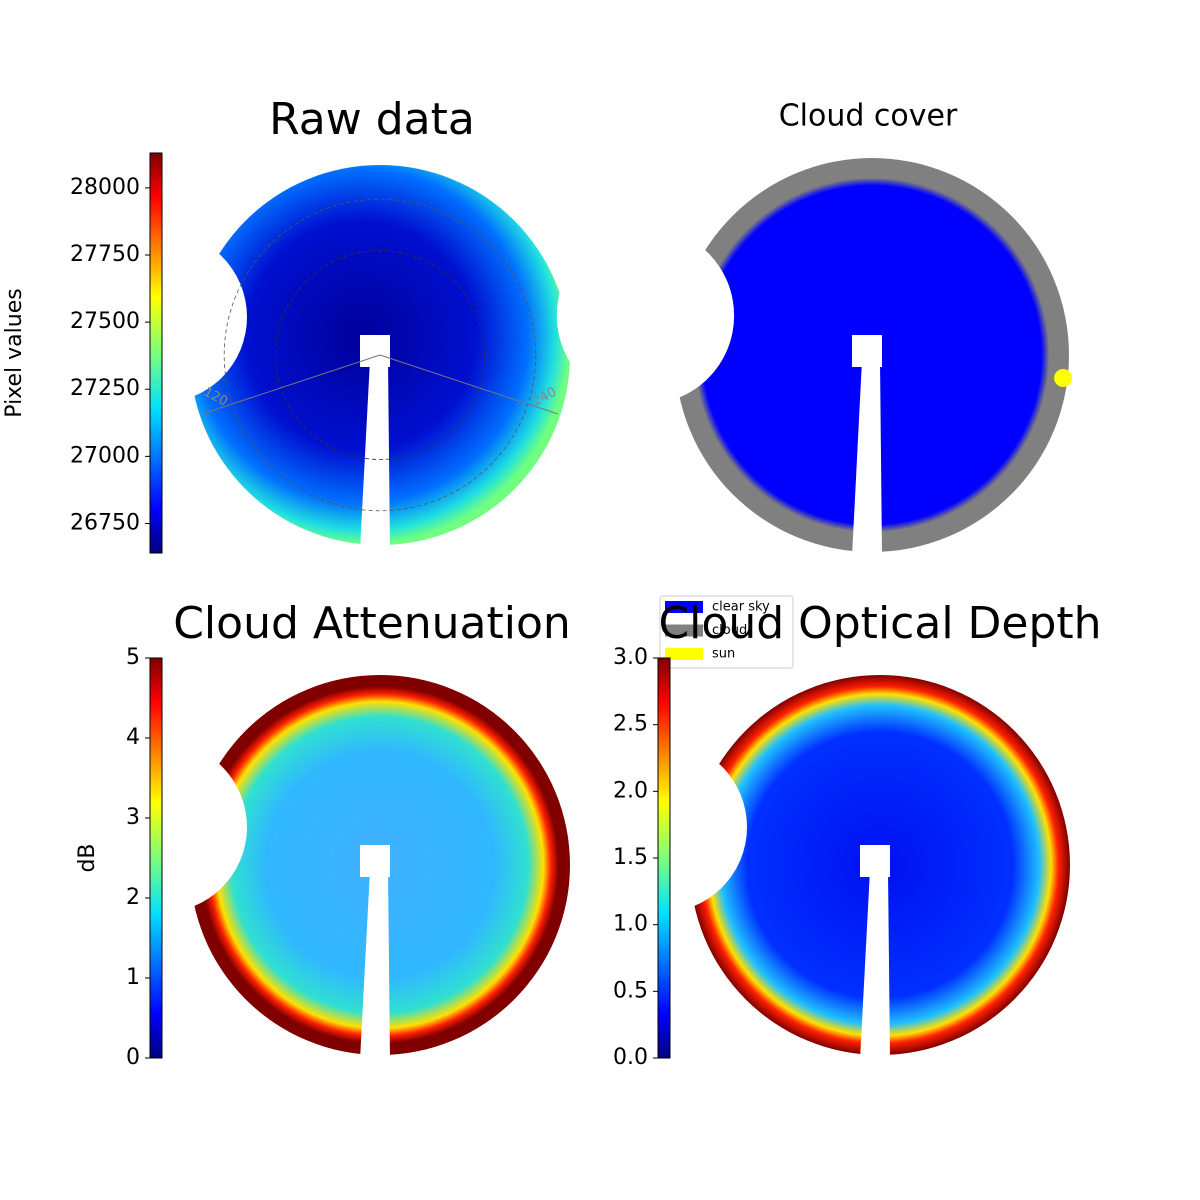 The height and width of the screenshot is (1200, 1200). What do you see at coordinates (372, 119) in the screenshot?
I see `panel-title: Raw data` at bounding box center [372, 119].